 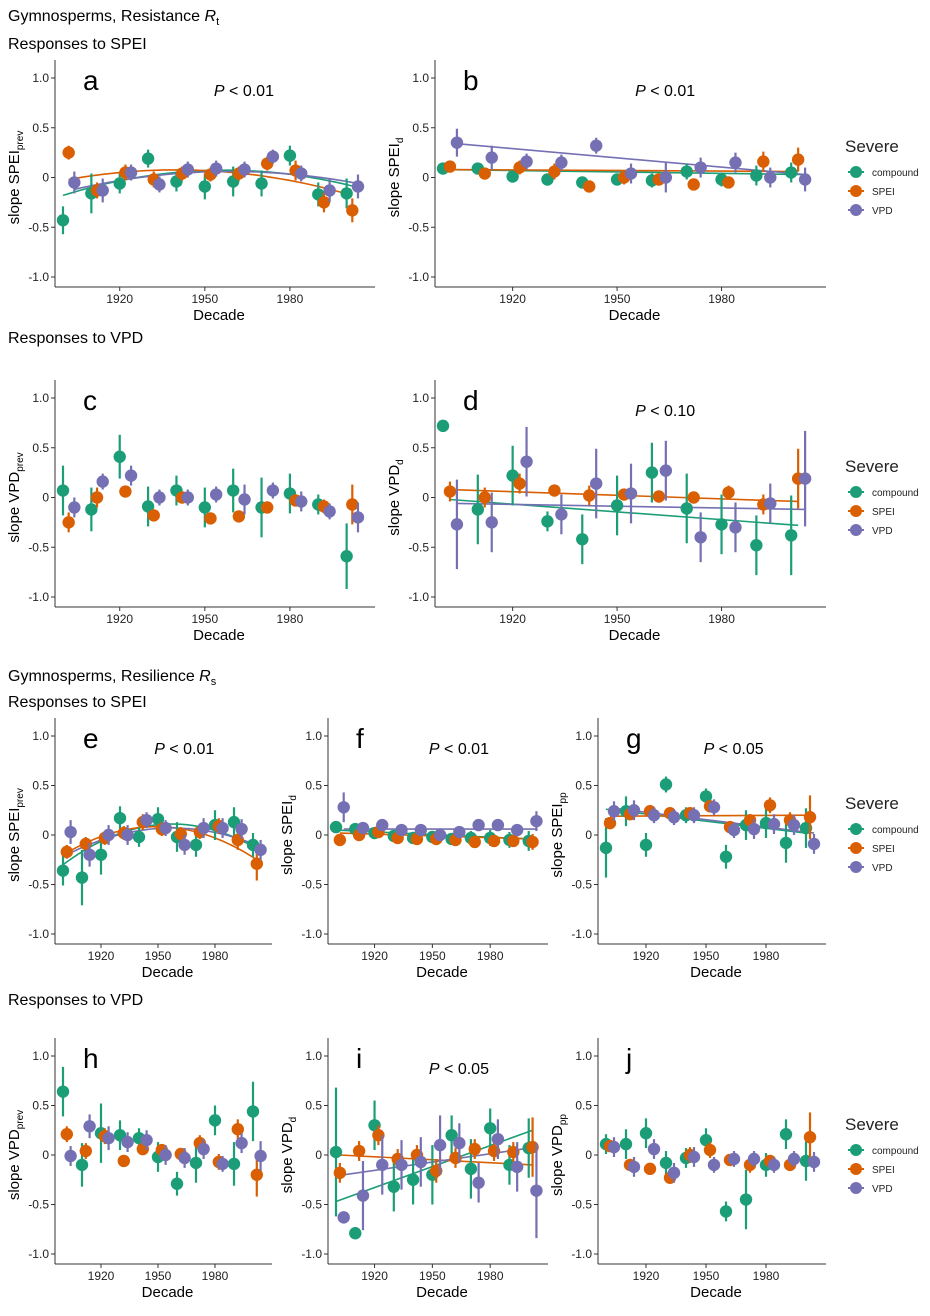 What do you see at coordinates (459, 749) in the screenshot?
I see `p-value-label: P < 0.01` at bounding box center [459, 749].